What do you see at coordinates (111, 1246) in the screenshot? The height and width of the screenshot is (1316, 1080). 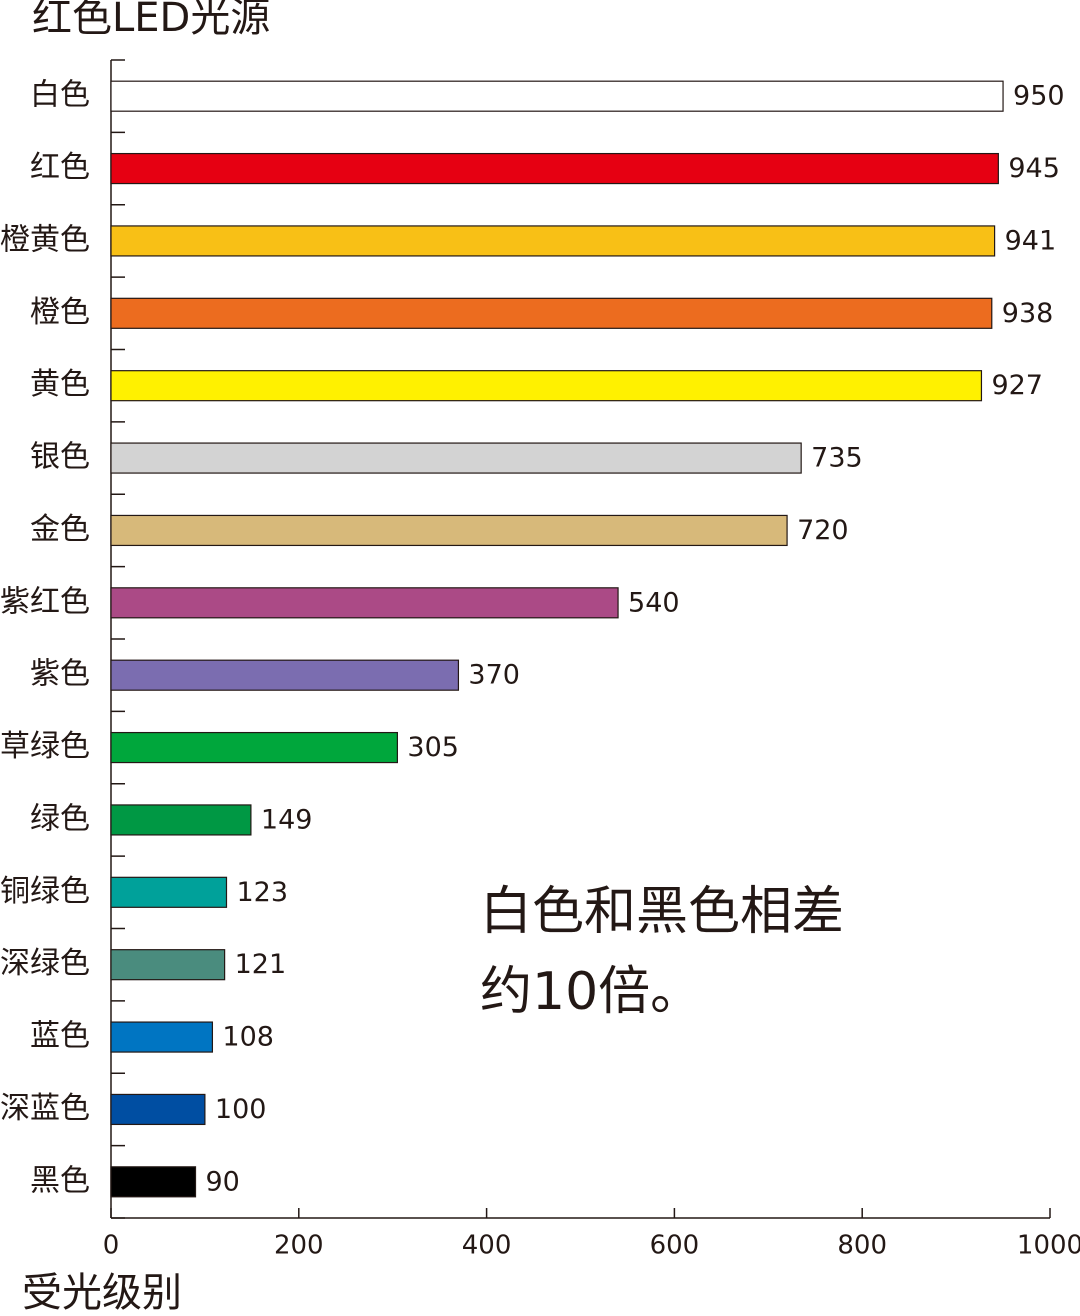 I see `x-tick-label: 0` at bounding box center [111, 1246].